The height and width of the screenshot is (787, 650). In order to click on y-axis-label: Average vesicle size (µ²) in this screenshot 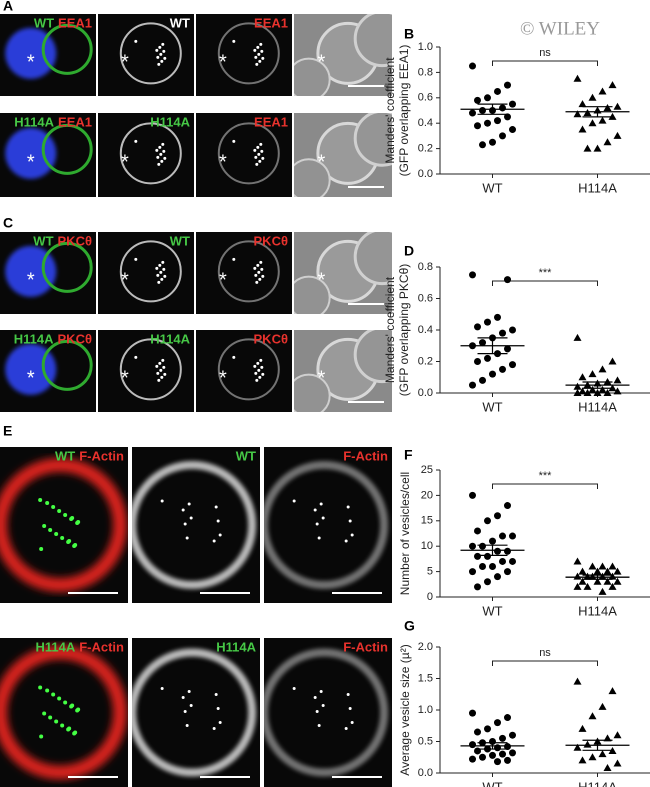, I will do `click(405, 709)`.